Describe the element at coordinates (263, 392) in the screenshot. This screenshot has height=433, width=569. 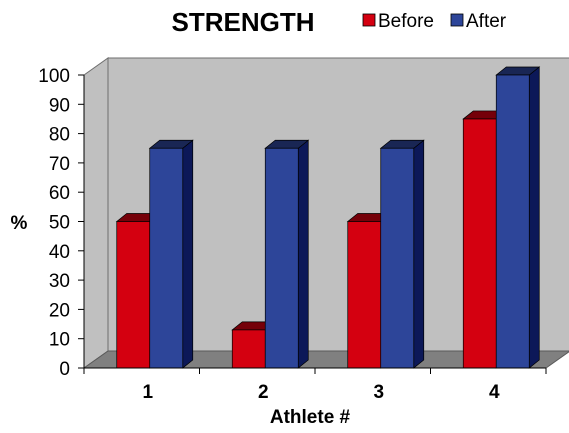
I see `x-category-label: 2` at that location.